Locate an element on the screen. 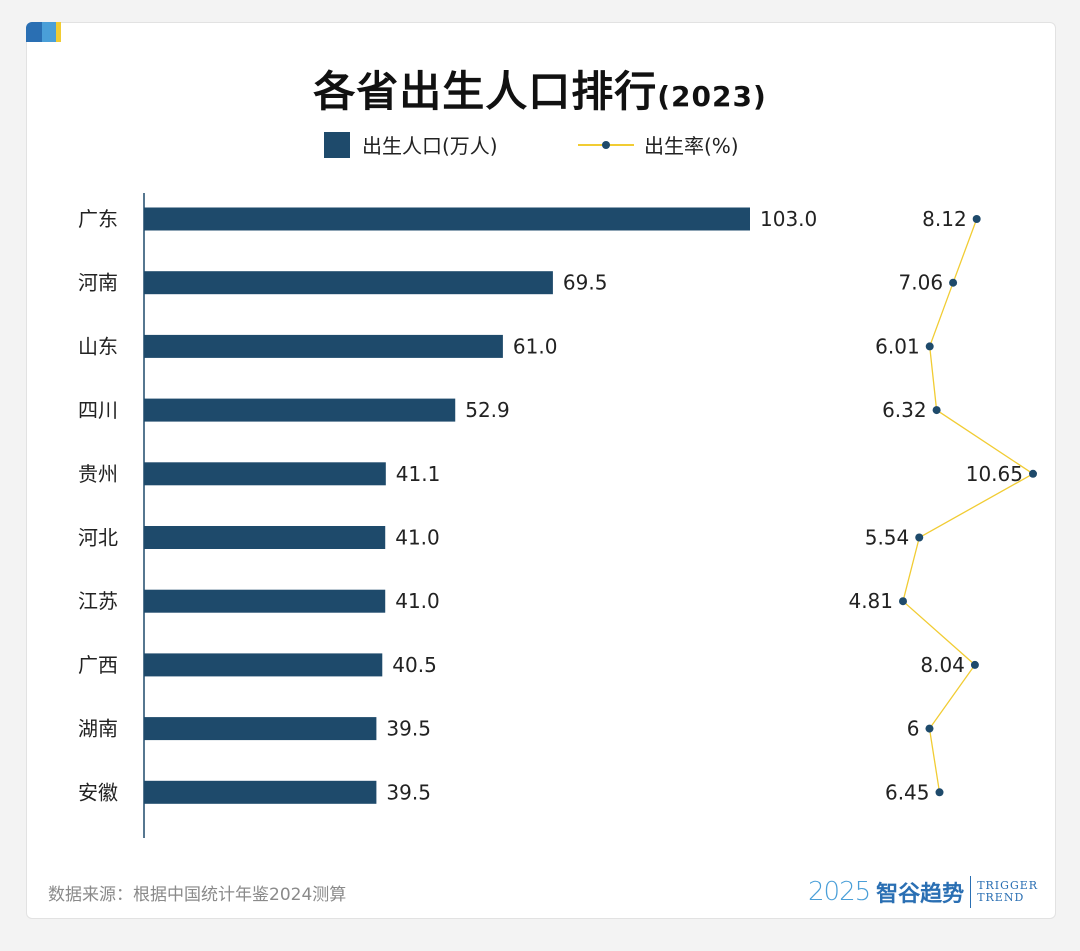 The image size is (1080, 951). rate-value-label: 8.12 is located at coordinates (944, 219).